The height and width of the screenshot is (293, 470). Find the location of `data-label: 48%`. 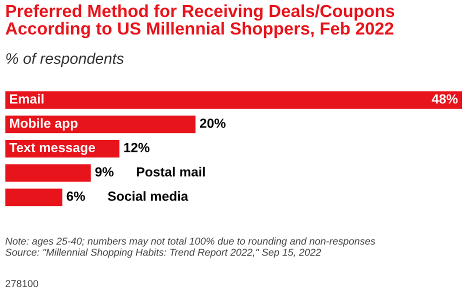

data-label: 48% is located at coordinates (445, 99).